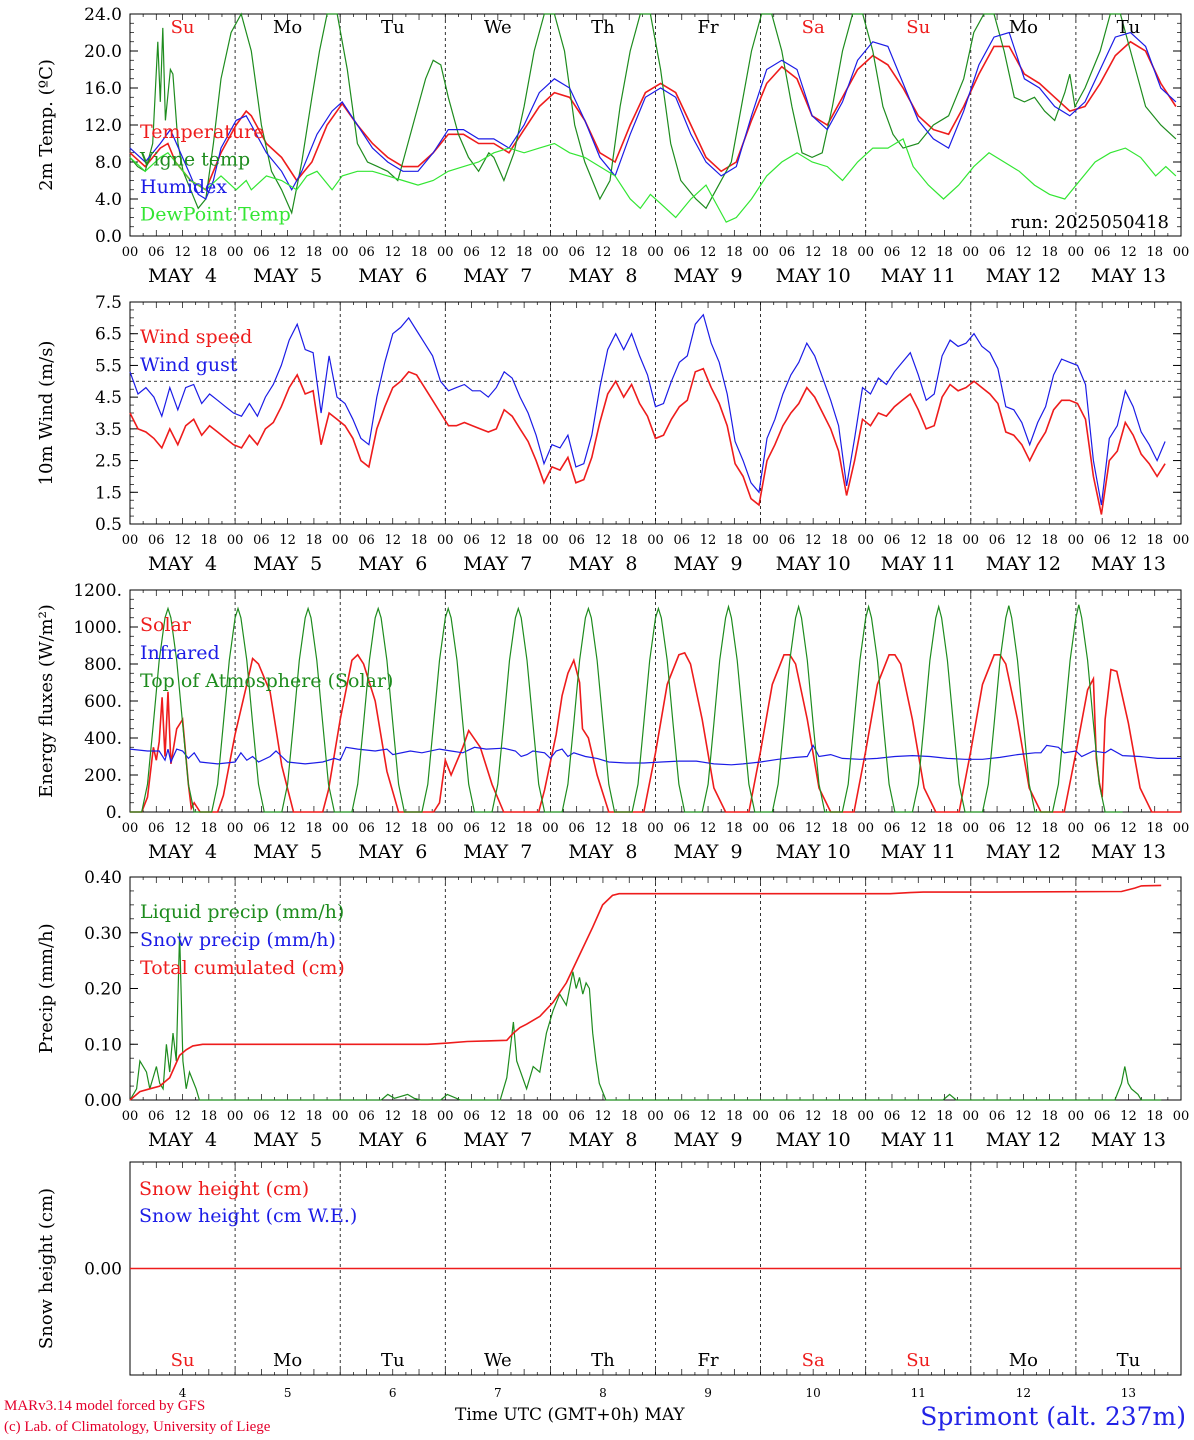 The image size is (1194, 1440). What do you see at coordinates (103, 126) in the screenshot?
I see `y-tick-label: 12.0` at bounding box center [103, 126].